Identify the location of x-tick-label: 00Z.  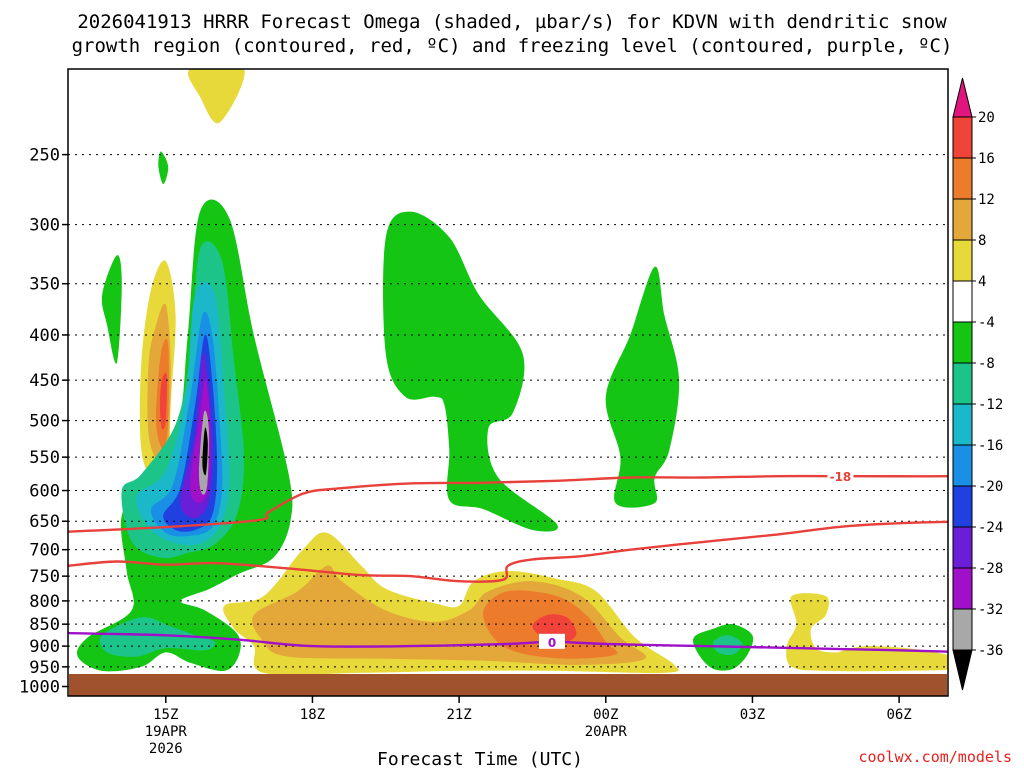
(605, 715).